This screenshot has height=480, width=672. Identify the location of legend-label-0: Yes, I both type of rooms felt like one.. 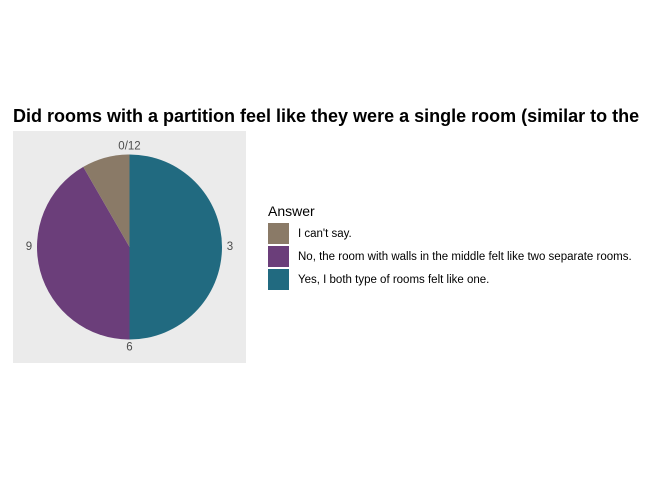
(394, 279).